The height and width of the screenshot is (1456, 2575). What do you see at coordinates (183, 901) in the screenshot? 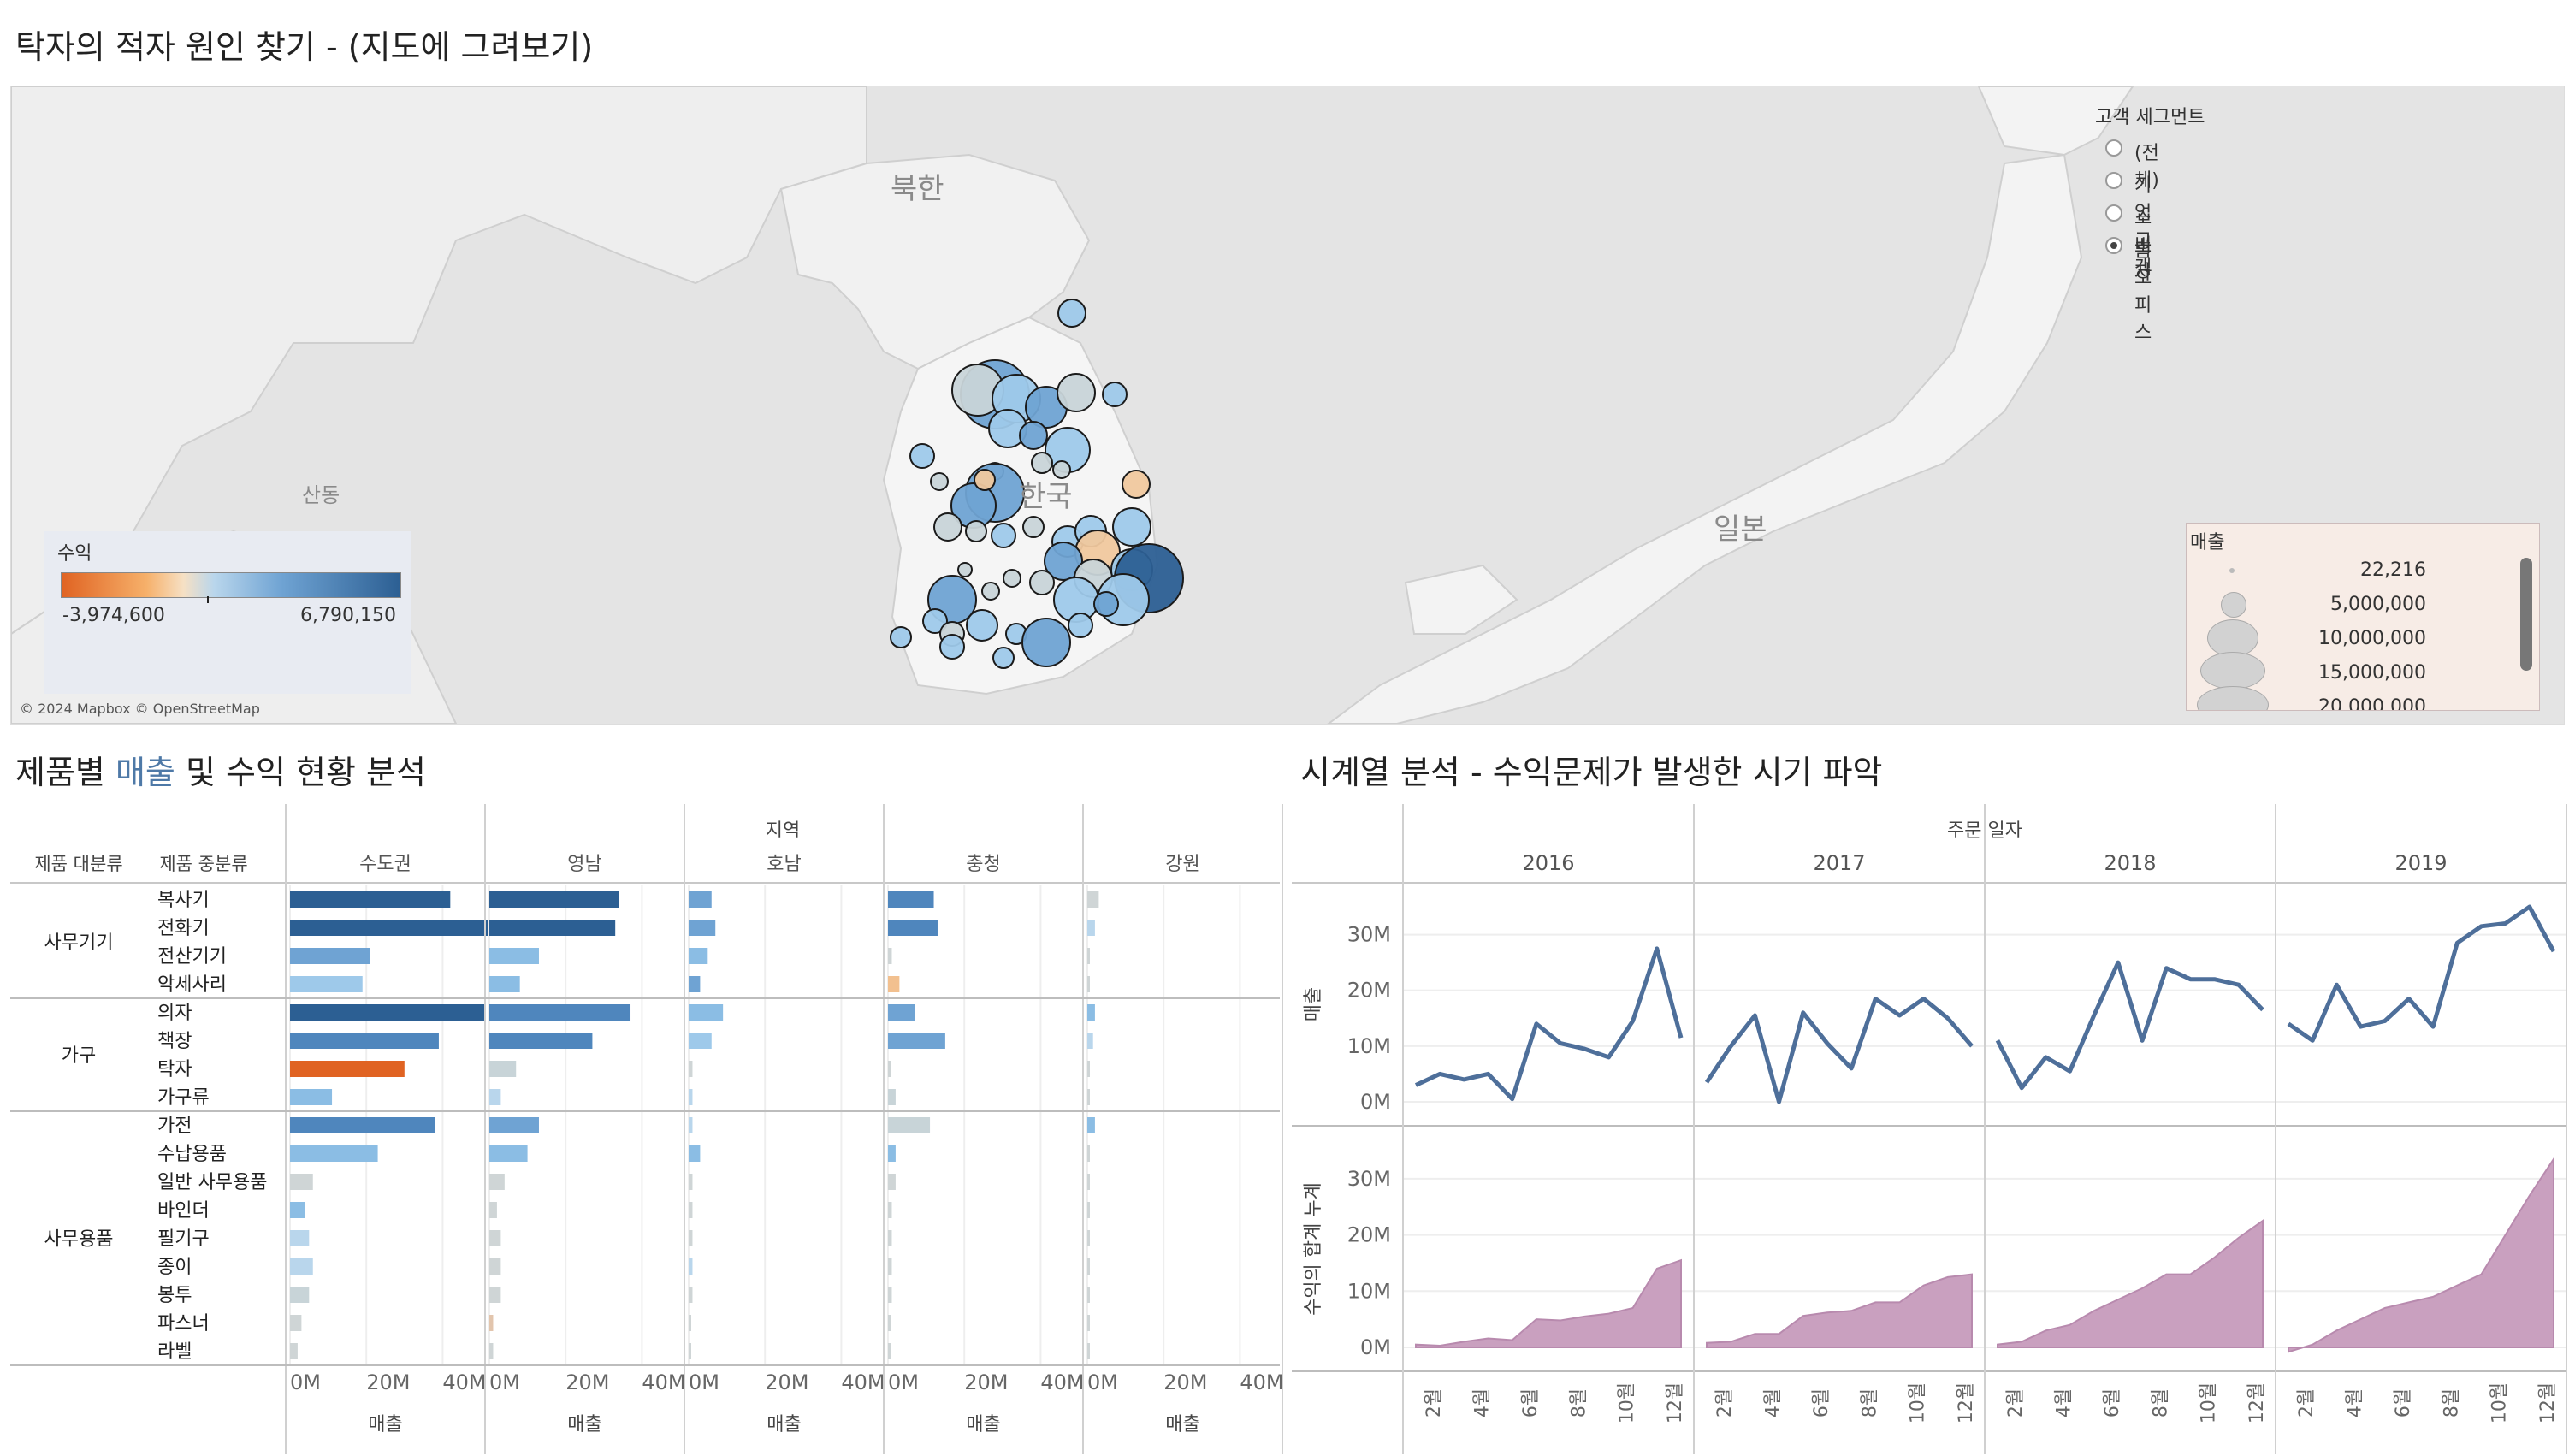
I see `subcategory-label: 복사기` at bounding box center [183, 901].